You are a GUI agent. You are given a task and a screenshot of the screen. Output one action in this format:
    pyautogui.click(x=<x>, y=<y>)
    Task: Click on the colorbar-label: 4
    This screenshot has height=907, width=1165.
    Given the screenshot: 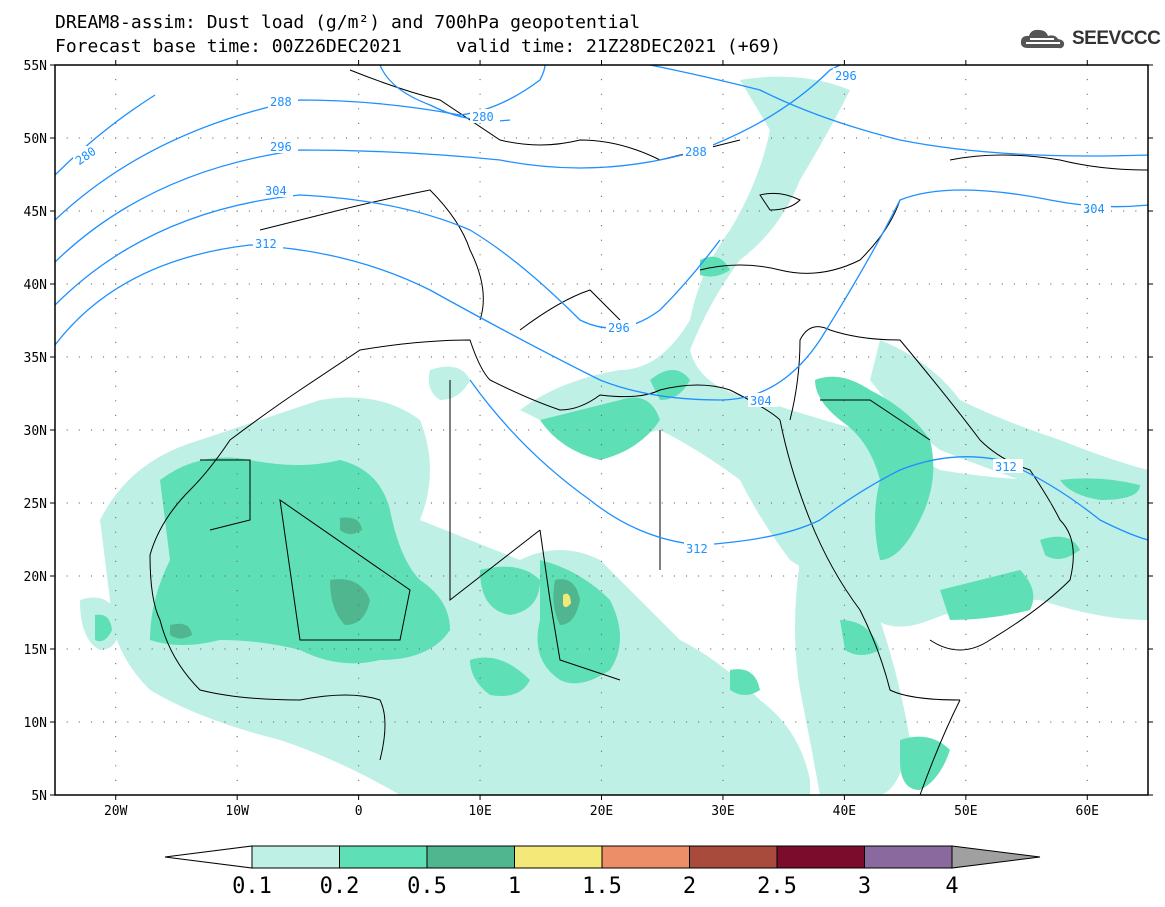 What is the action you would take?
    pyautogui.click(x=951, y=886)
    